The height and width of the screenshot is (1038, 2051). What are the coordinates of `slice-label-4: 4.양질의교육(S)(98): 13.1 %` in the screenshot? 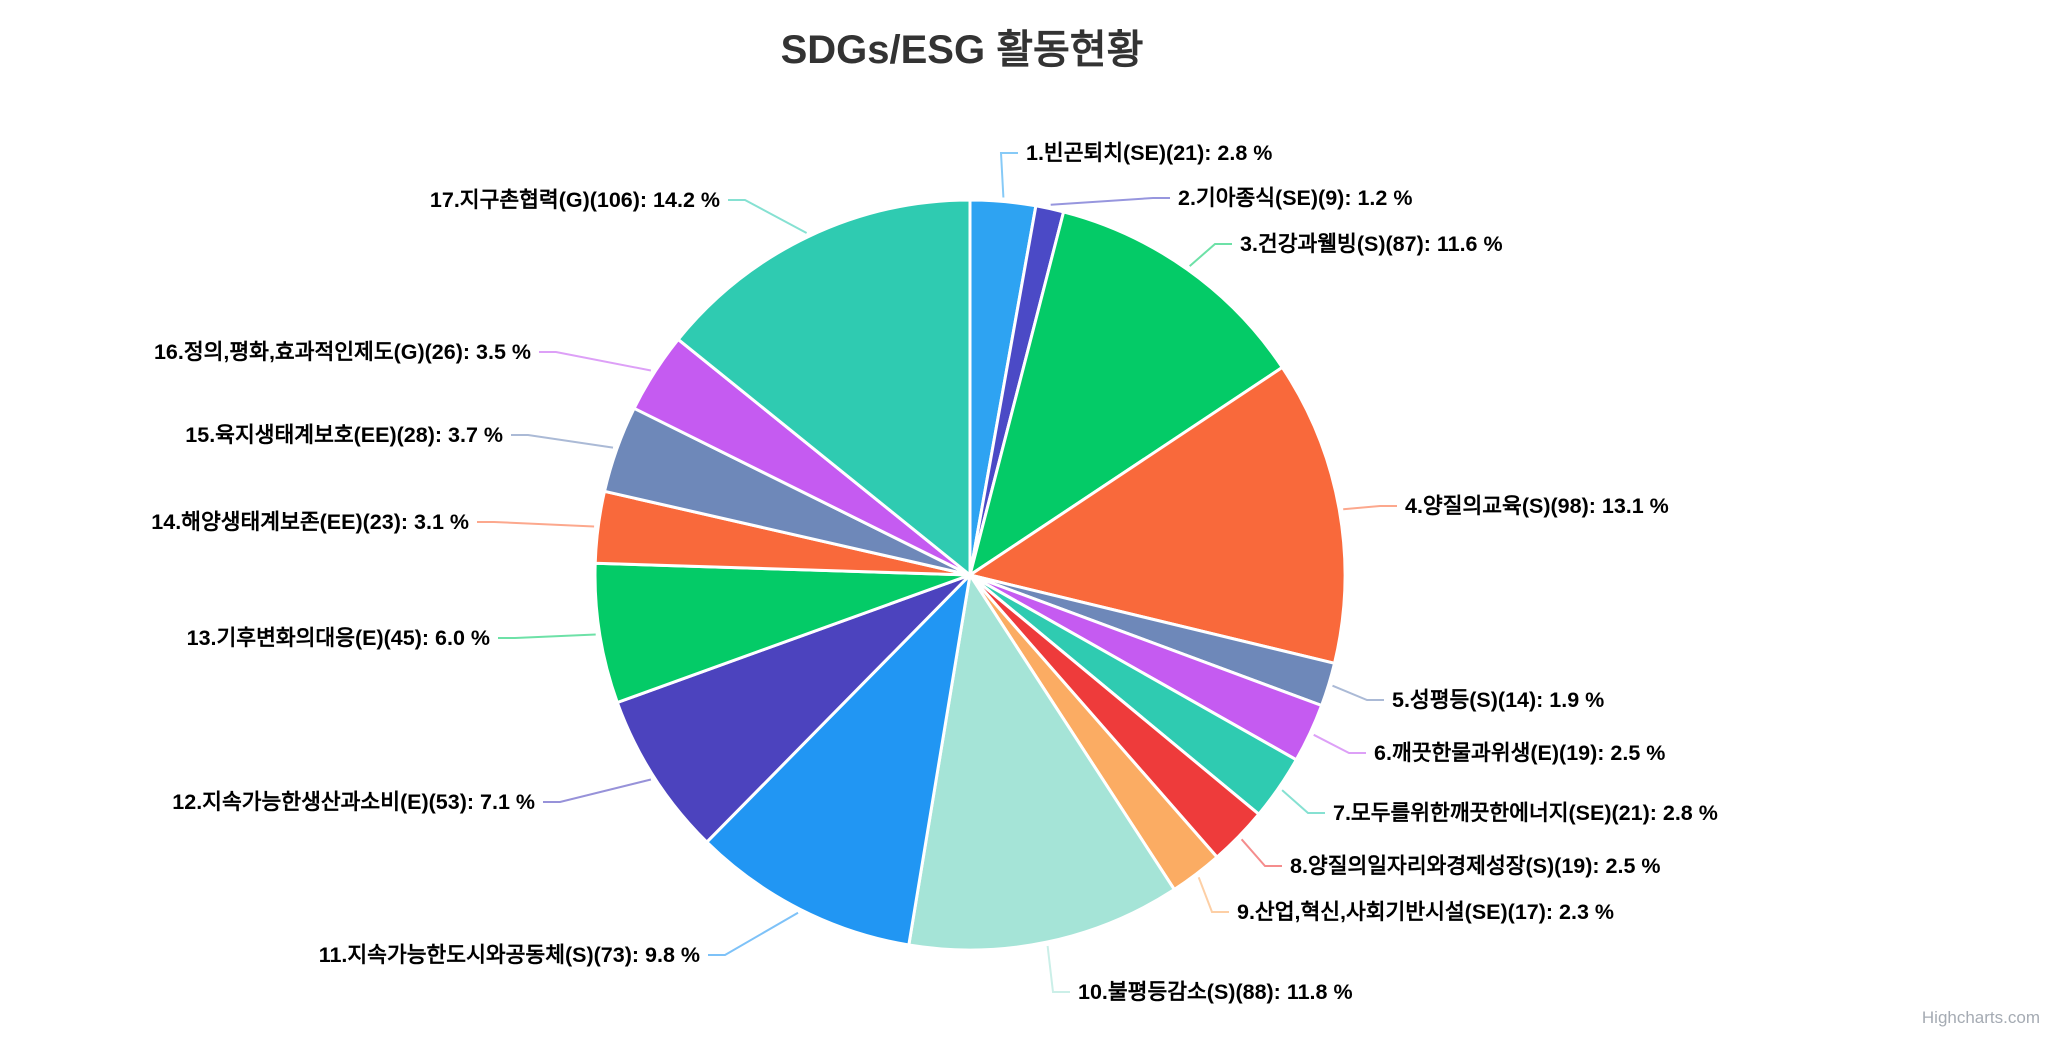 It's located at (1537, 506).